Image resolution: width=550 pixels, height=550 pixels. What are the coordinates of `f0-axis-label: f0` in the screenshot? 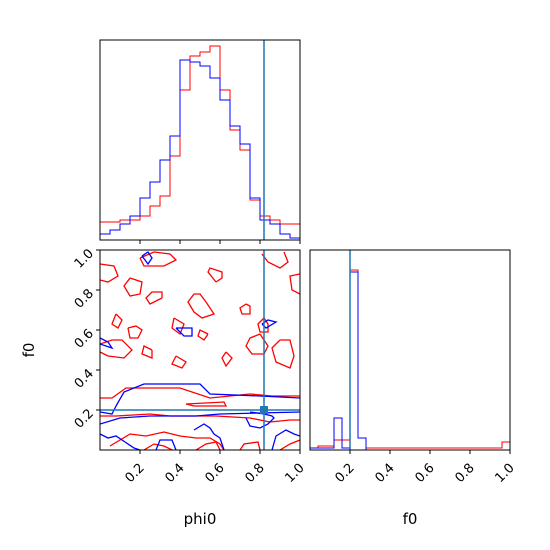 It's located at (410, 519).